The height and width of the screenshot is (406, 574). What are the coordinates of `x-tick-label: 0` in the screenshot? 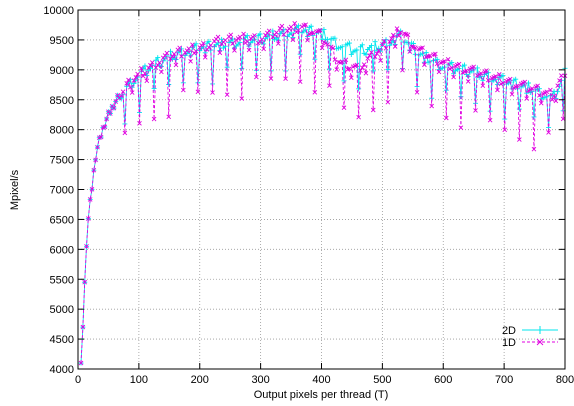 It's located at (78, 380).